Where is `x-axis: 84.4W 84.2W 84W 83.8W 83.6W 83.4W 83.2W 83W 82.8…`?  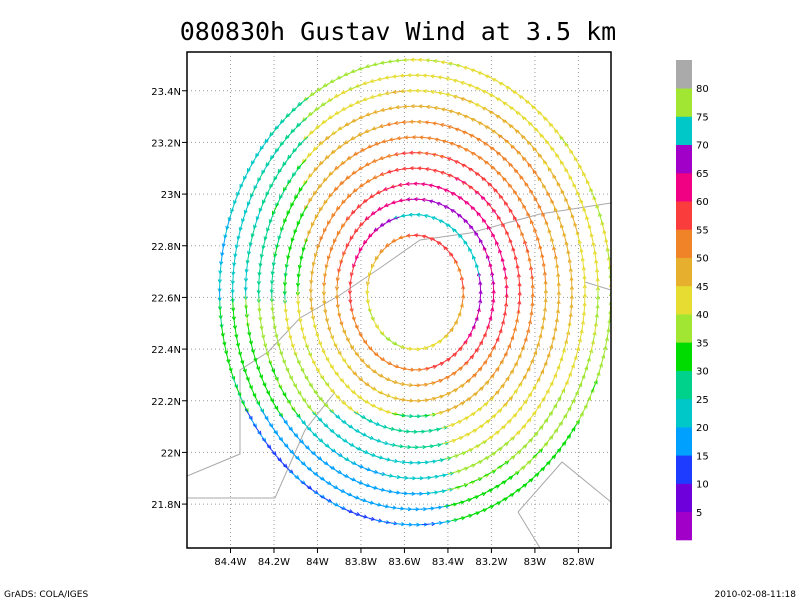 x-axis: 84.4W 84.2W 84W 83.8W 83.6W 83.4W 83.2W 83W 82.8… is located at coordinates (404, 558).